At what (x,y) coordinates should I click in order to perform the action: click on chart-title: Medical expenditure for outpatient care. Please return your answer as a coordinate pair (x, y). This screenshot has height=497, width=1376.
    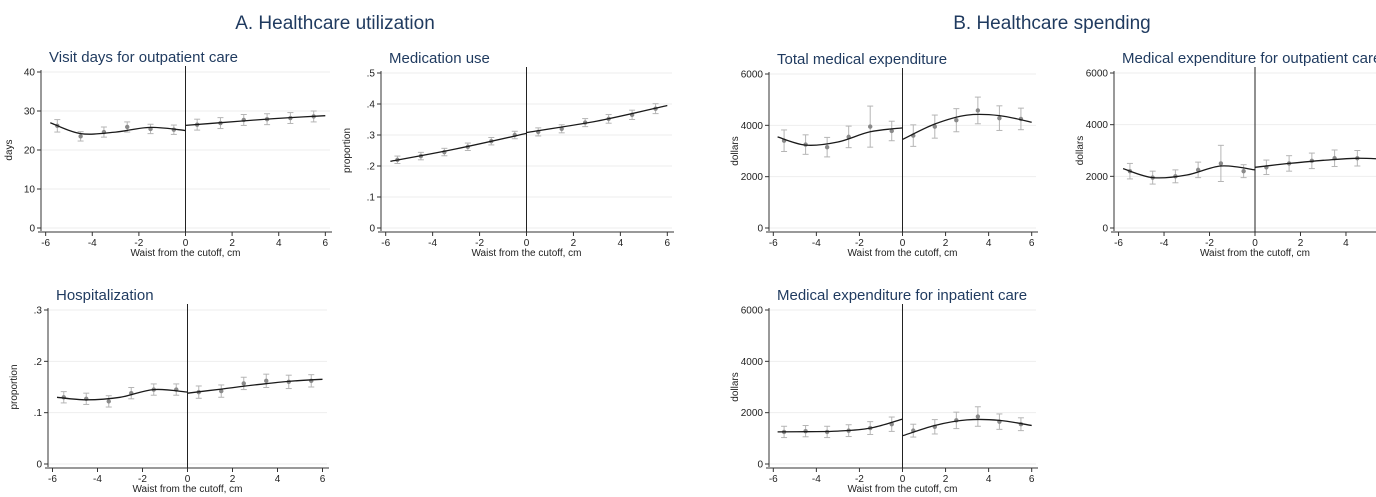
    Looking at the image, I should click on (1249, 58).